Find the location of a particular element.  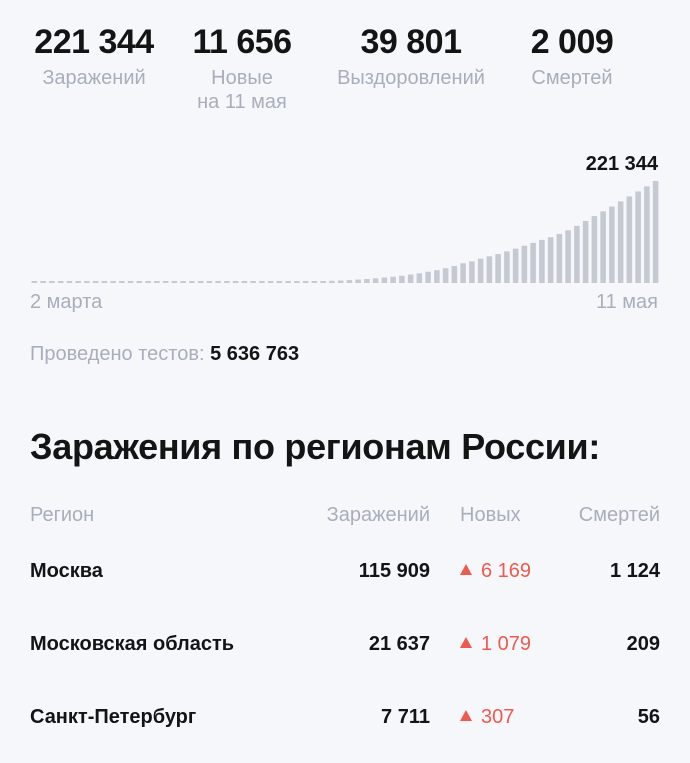

region-cases: 115 909 is located at coordinates (394, 571).